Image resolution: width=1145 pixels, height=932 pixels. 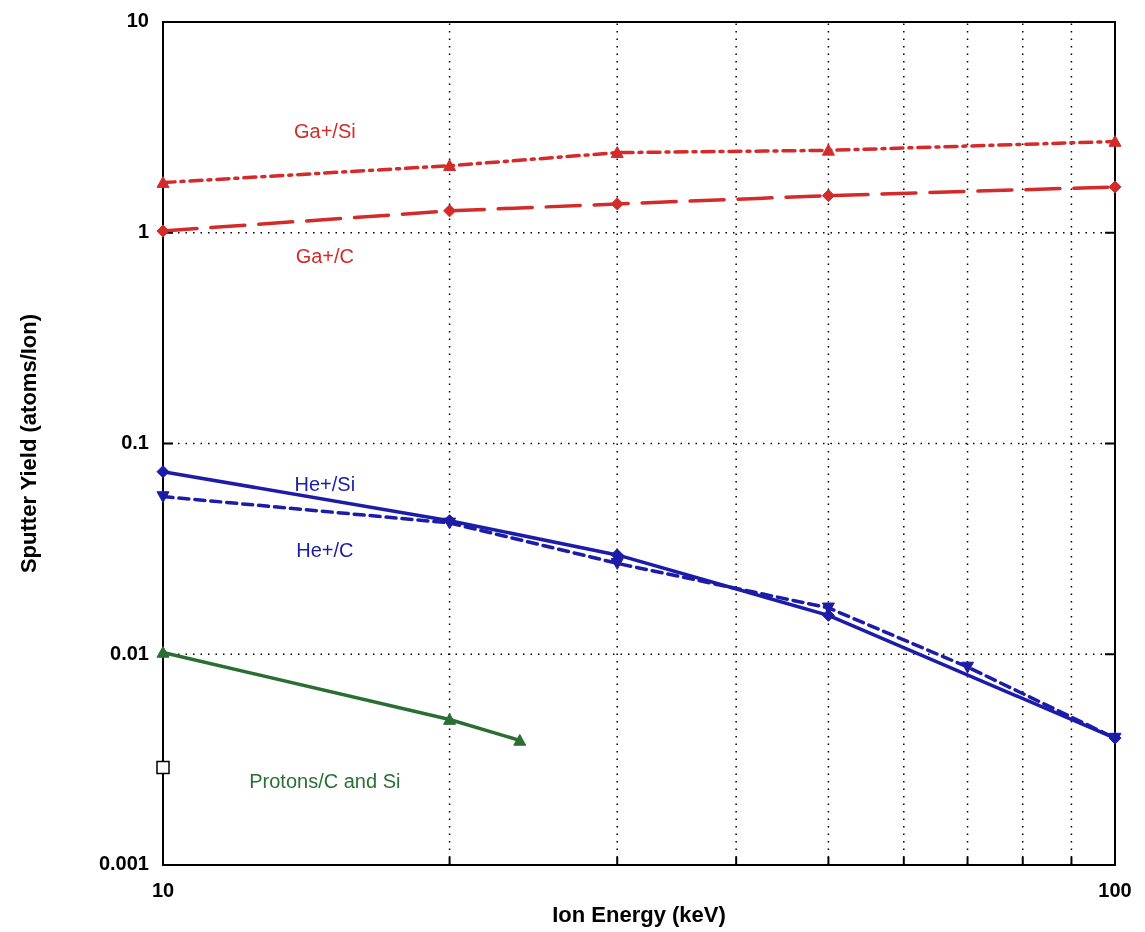 What do you see at coordinates (325, 780) in the screenshot?
I see `text: Protons/C and Si` at bounding box center [325, 780].